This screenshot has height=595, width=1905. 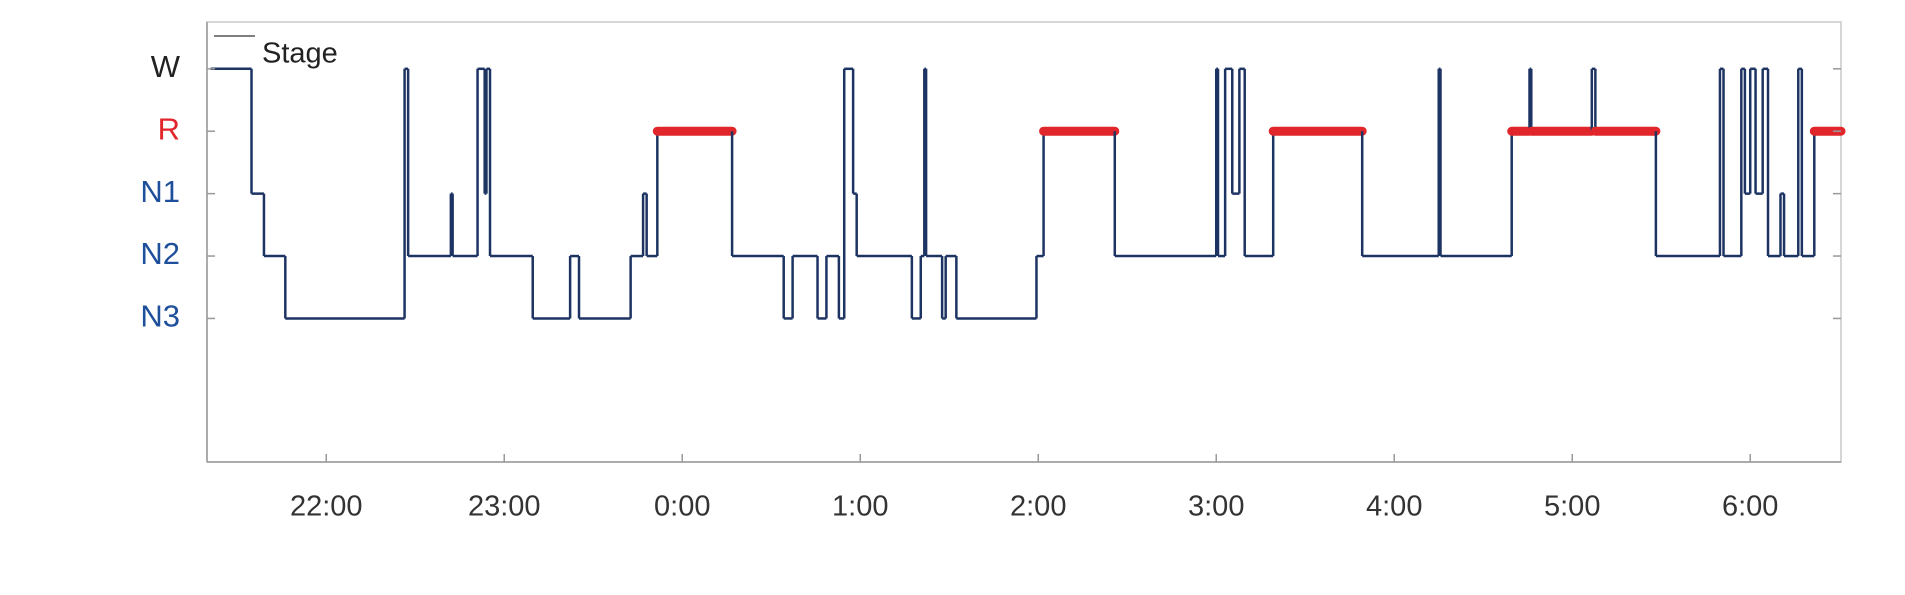 I want to click on x-tick-label: 6:00, so click(x=1750, y=507).